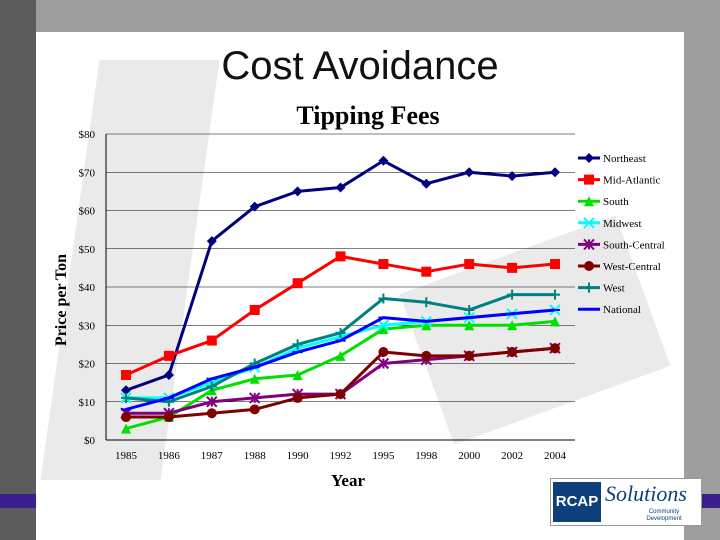  I want to click on legend-label: National, so click(622, 310).